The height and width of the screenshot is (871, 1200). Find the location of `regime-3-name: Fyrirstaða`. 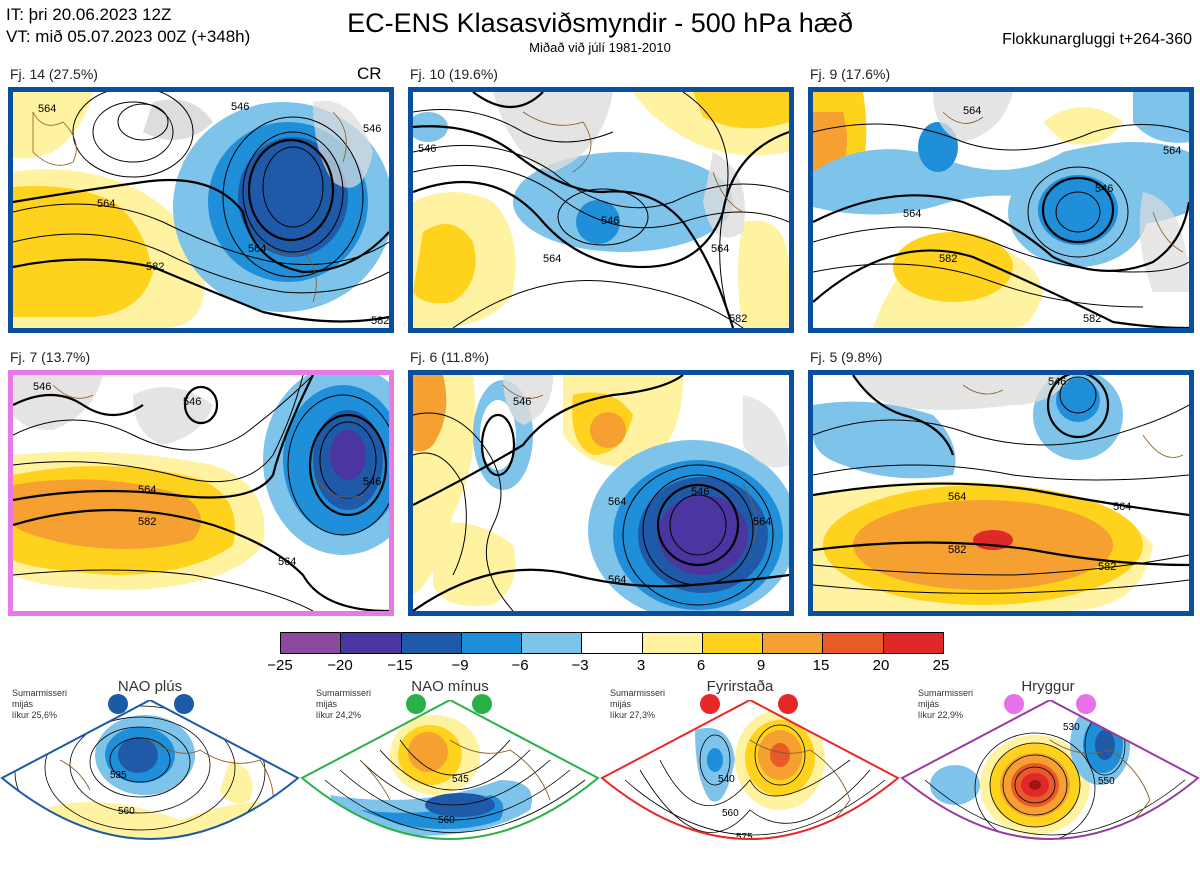

regime-3-name: Fyrirstaða is located at coordinates (740, 686).